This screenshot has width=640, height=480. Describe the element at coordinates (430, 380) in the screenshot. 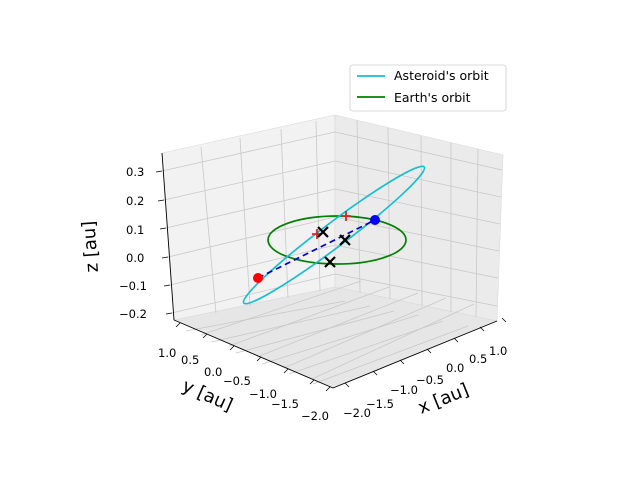

I see `x-tick-label: −0.5` at that location.